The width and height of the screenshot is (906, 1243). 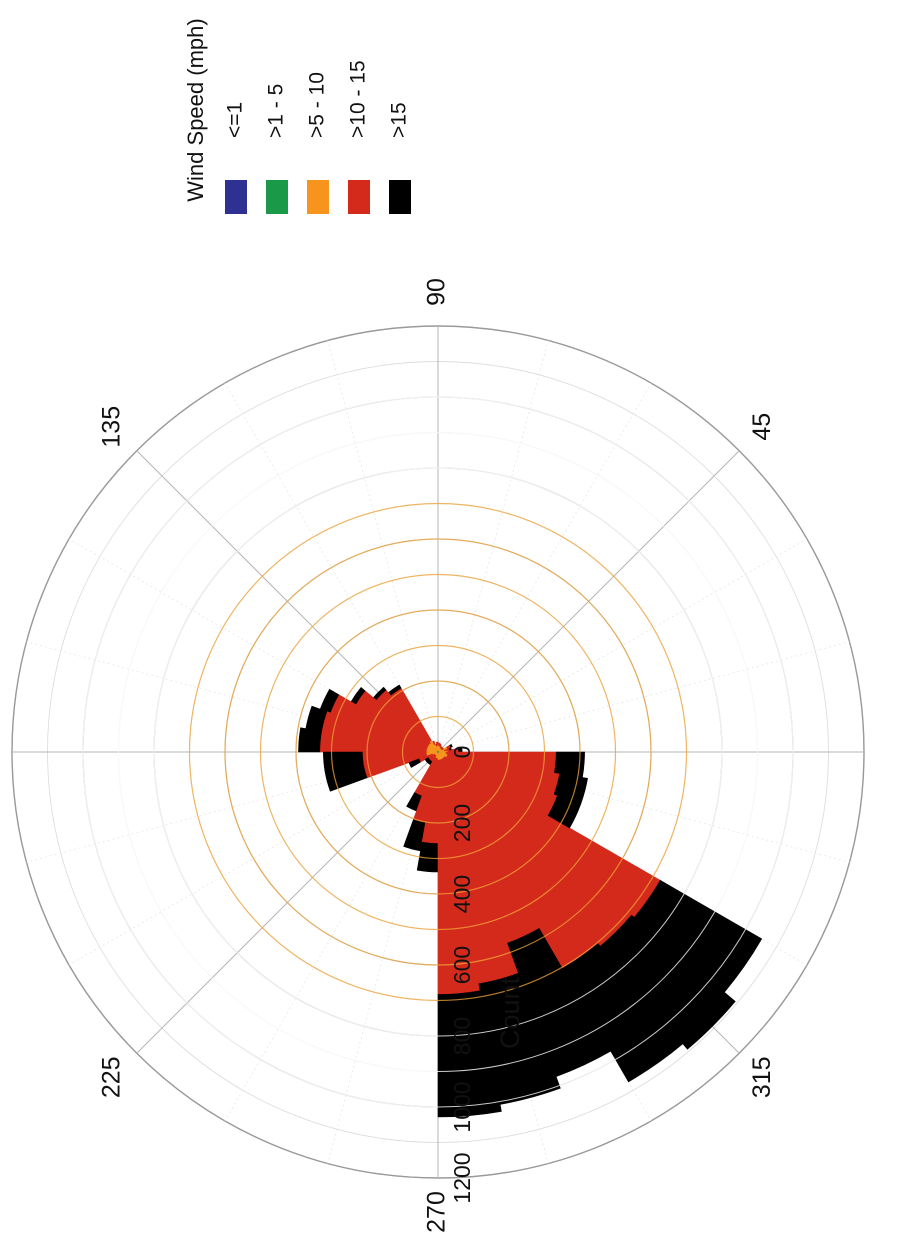 What do you see at coordinates (510, 1012) in the screenshot?
I see `radial-axis-title: Count` at bounding box center [510, 1012].